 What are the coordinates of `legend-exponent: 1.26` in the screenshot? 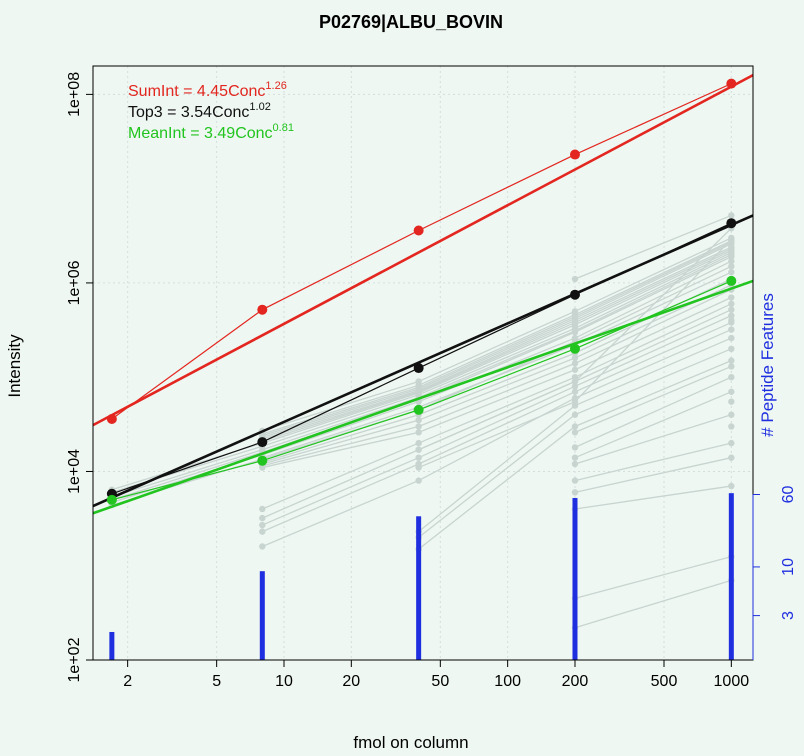 It's located at (275, 86).